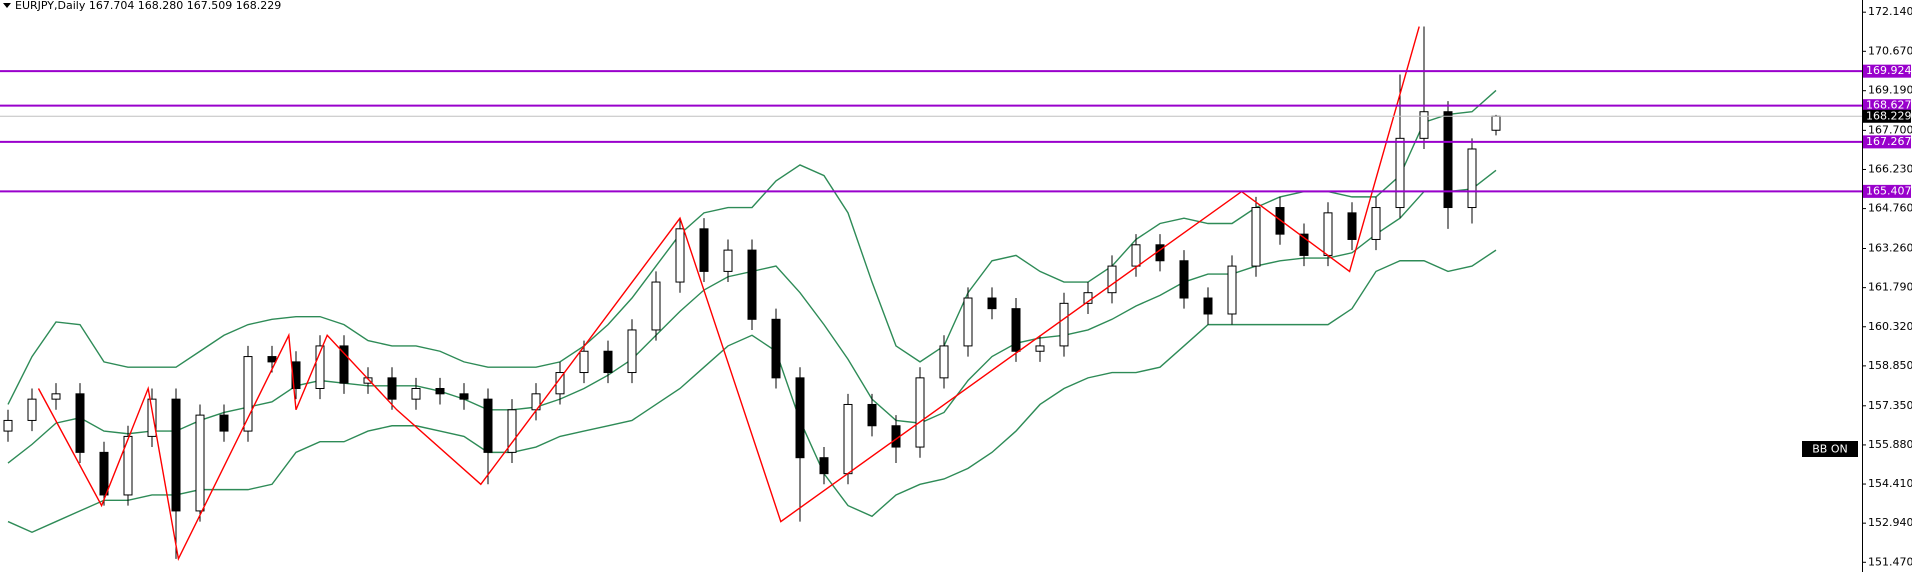 Image resolution: width=1912 pixels, height=572 pixels. Describe the element at coordinates (1890, 90) in the screenshot. I see `y-tick-label: 169.190` at that location.